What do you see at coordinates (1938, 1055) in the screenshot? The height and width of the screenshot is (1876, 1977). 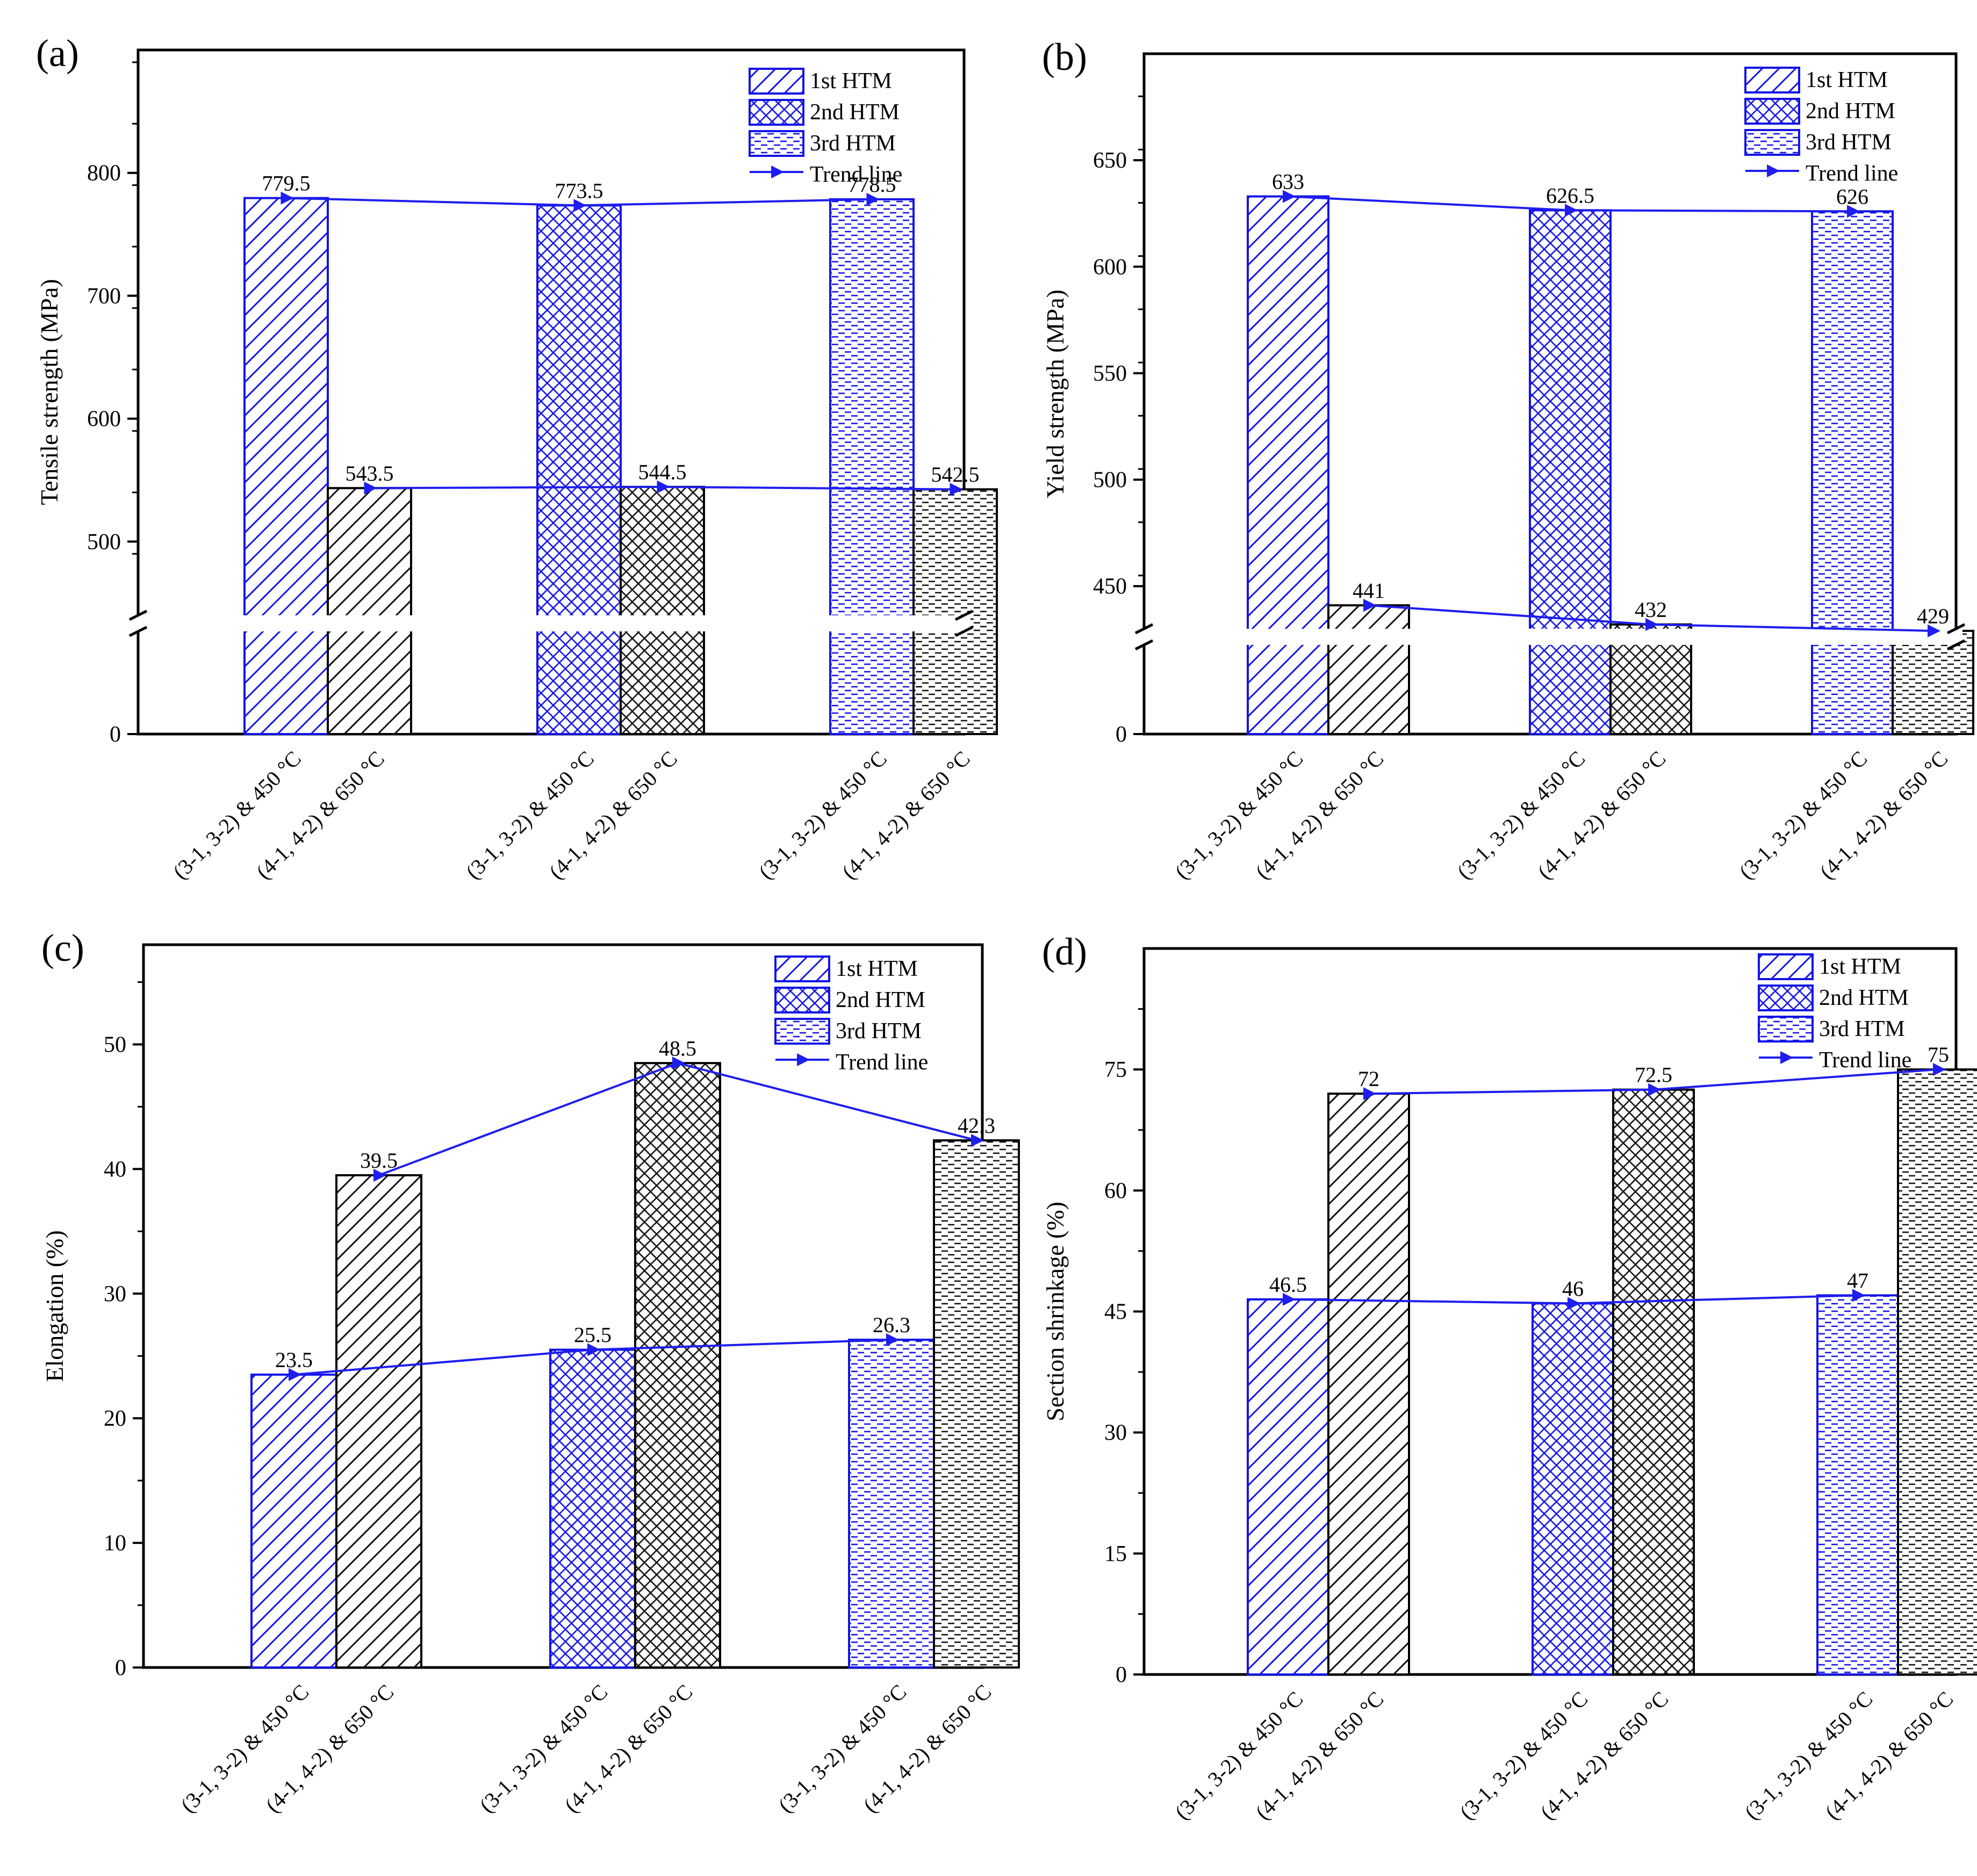 I see `data-label: 75` at bounding box center [1938, 1055].